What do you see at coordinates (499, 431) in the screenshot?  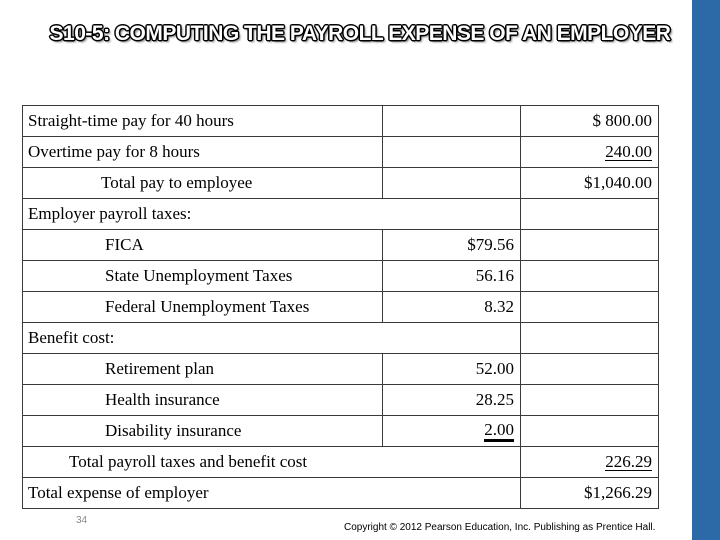 I see `row-amount: 2.00` at bounding box center [499, 431].